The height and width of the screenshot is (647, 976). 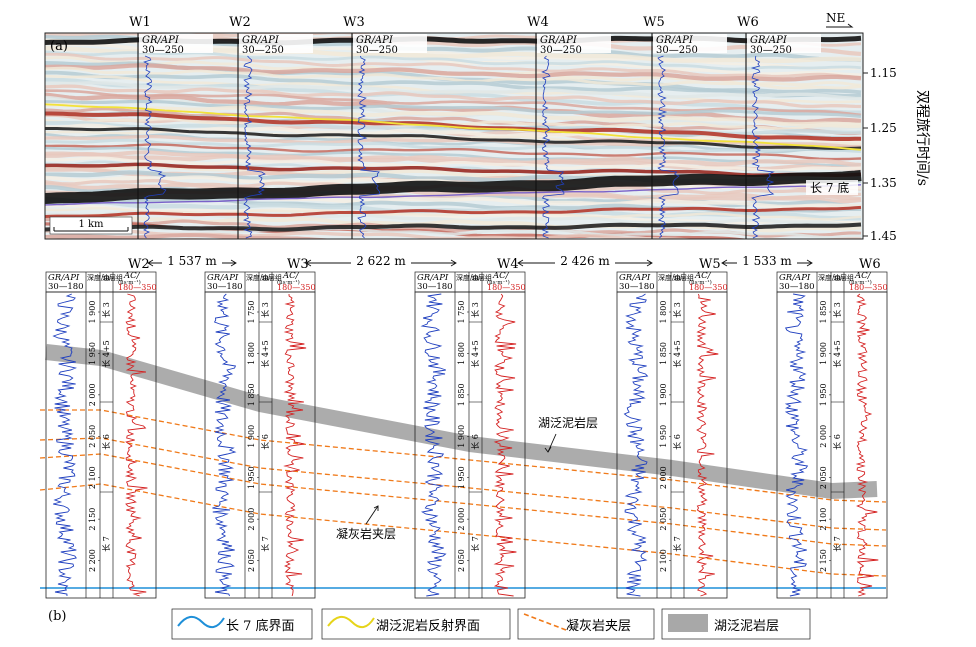 What do you see at coordinates (710, 264) in the screenshot?
I see `well-name-b: W5` at bounding box center [710, 264].